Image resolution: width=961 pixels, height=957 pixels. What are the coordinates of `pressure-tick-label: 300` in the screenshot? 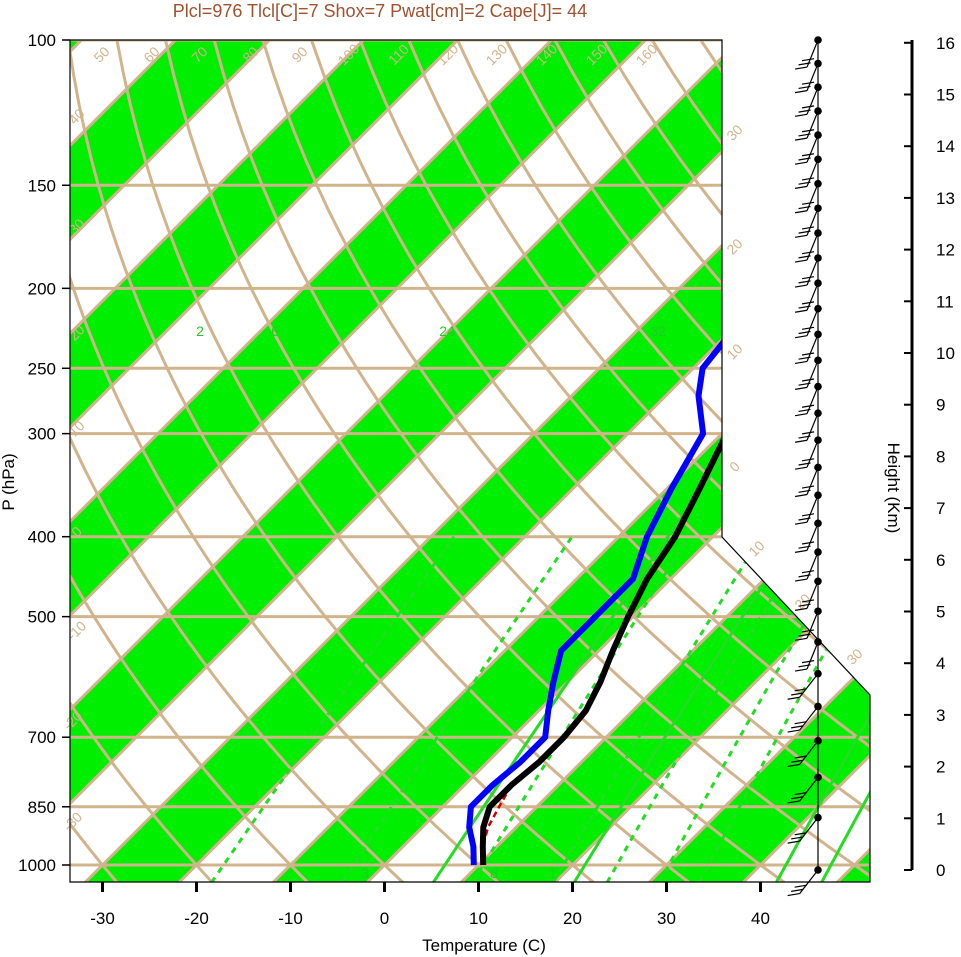 It's located at (42, 434).